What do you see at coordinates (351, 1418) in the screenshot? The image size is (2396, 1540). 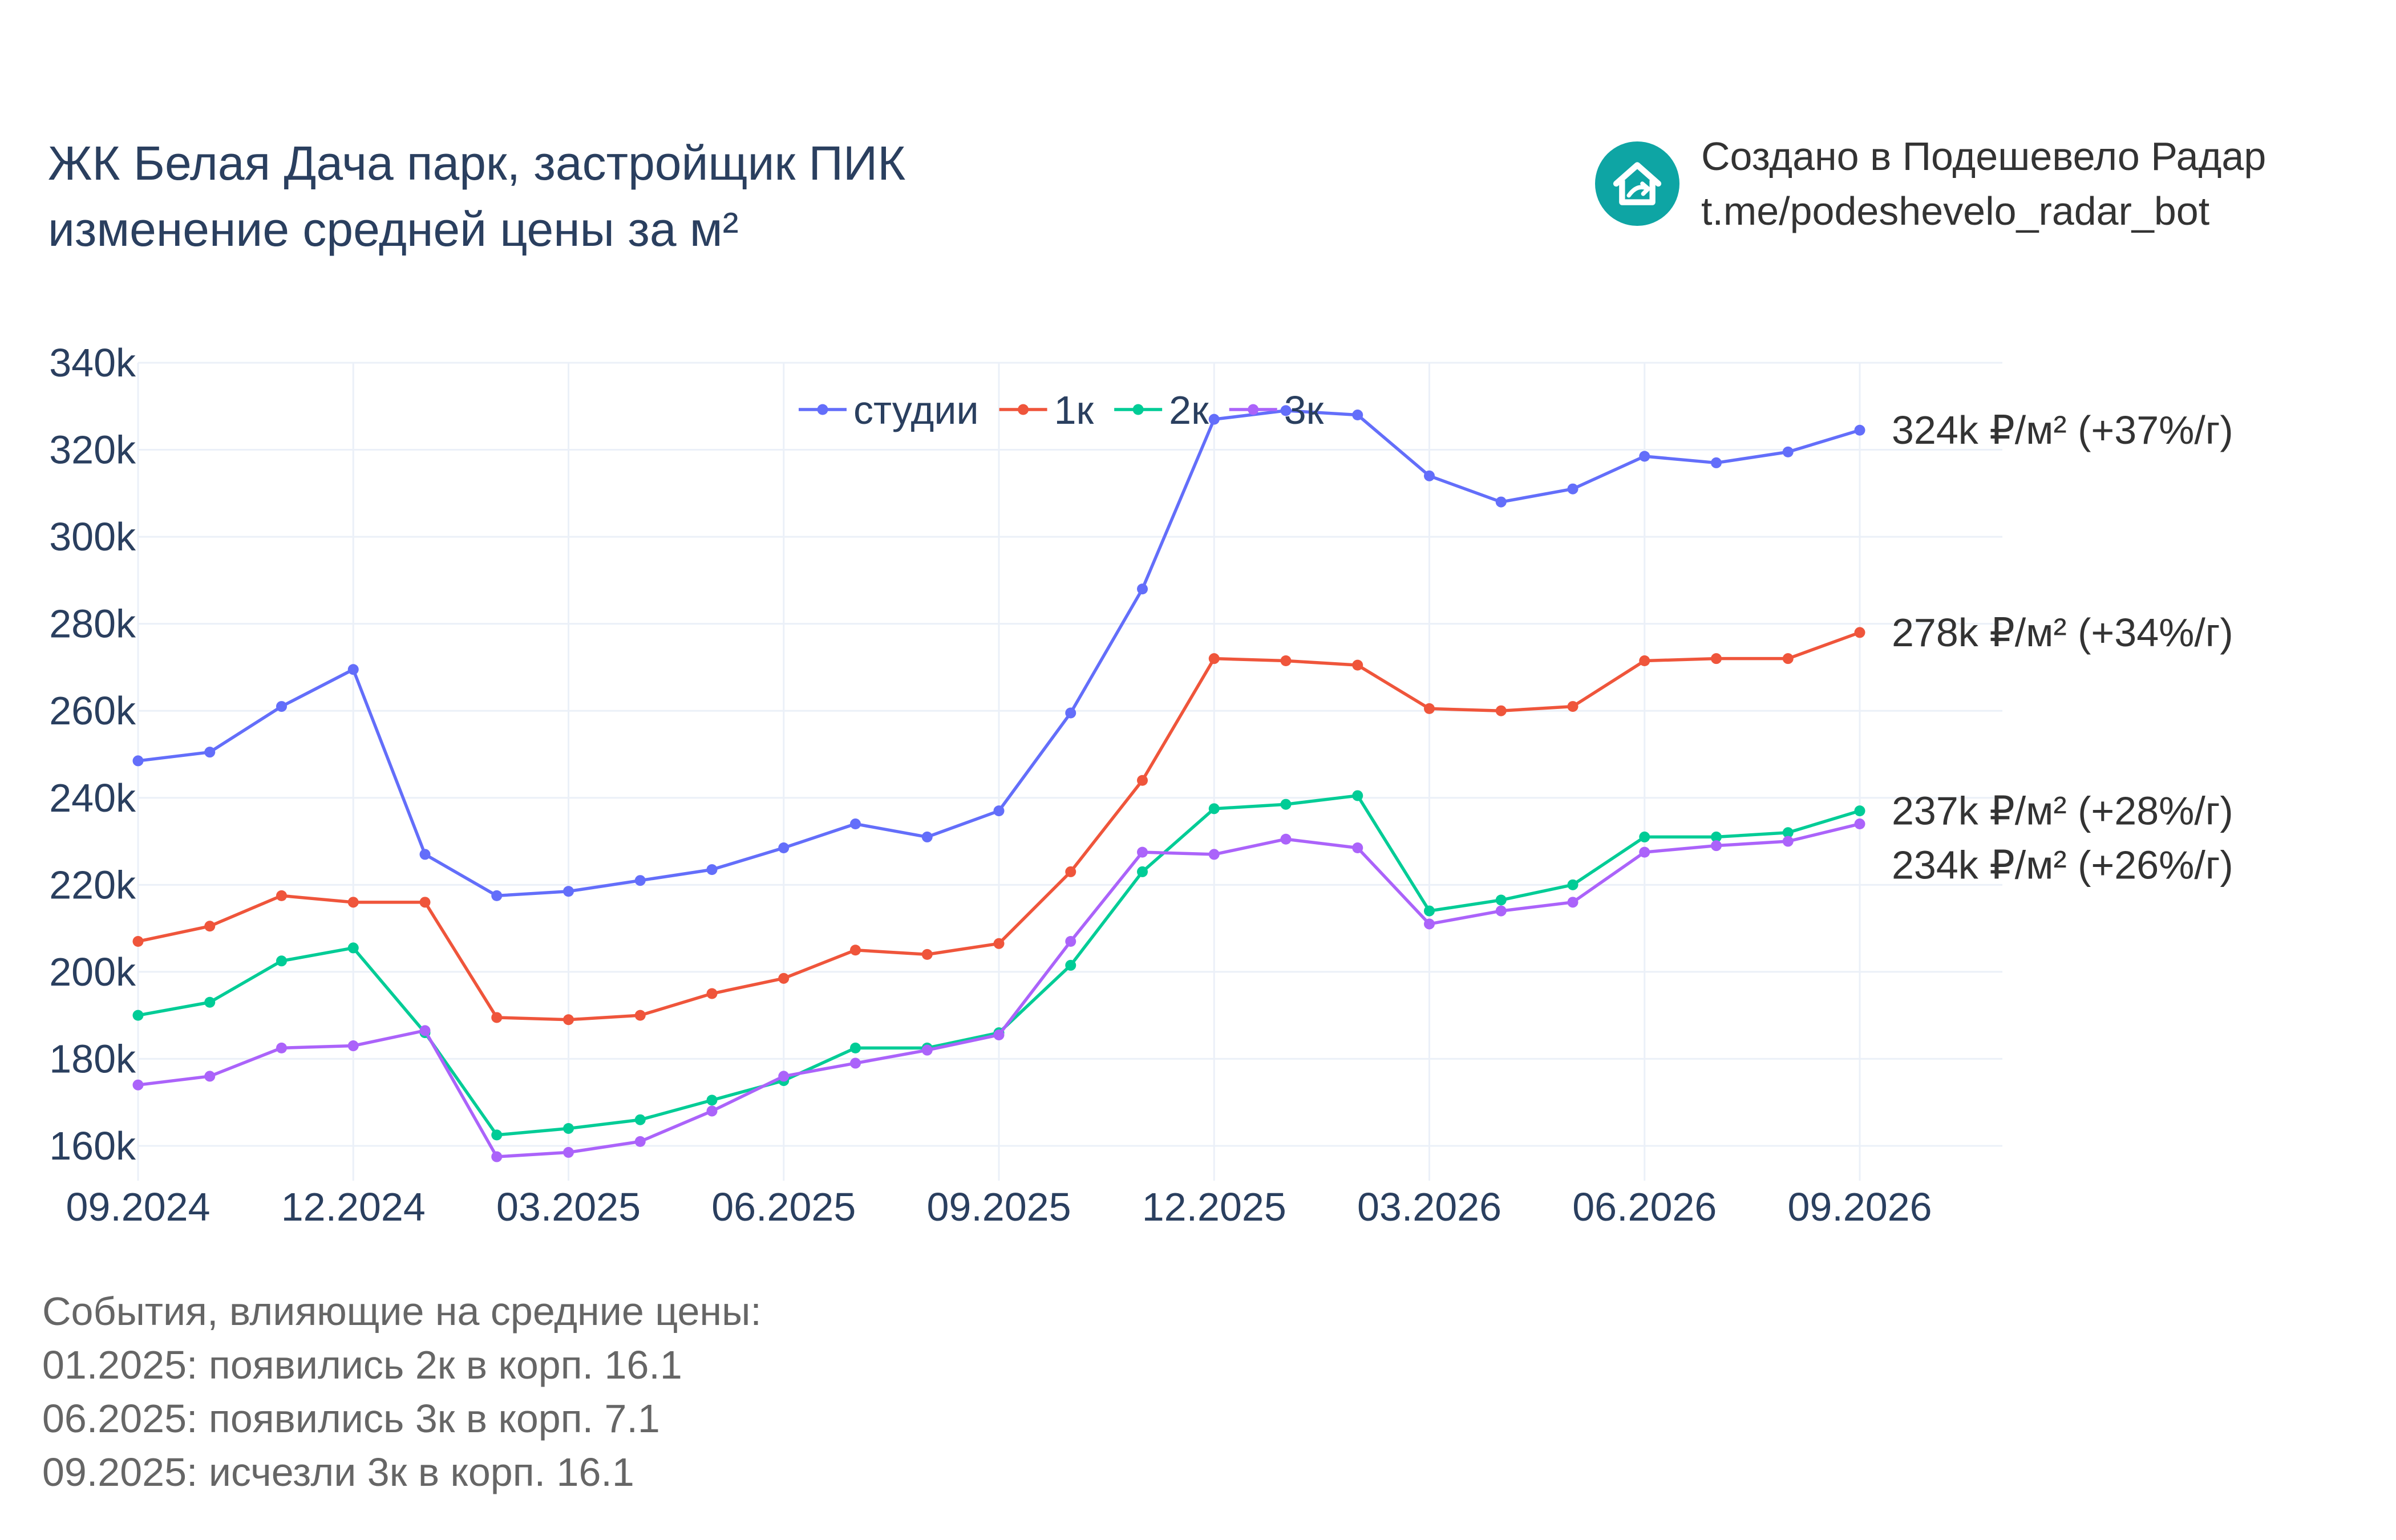 I see `event-item-2: 06.2025: появились 3к в корп. 7.1` at bounding box center [351, 1418].